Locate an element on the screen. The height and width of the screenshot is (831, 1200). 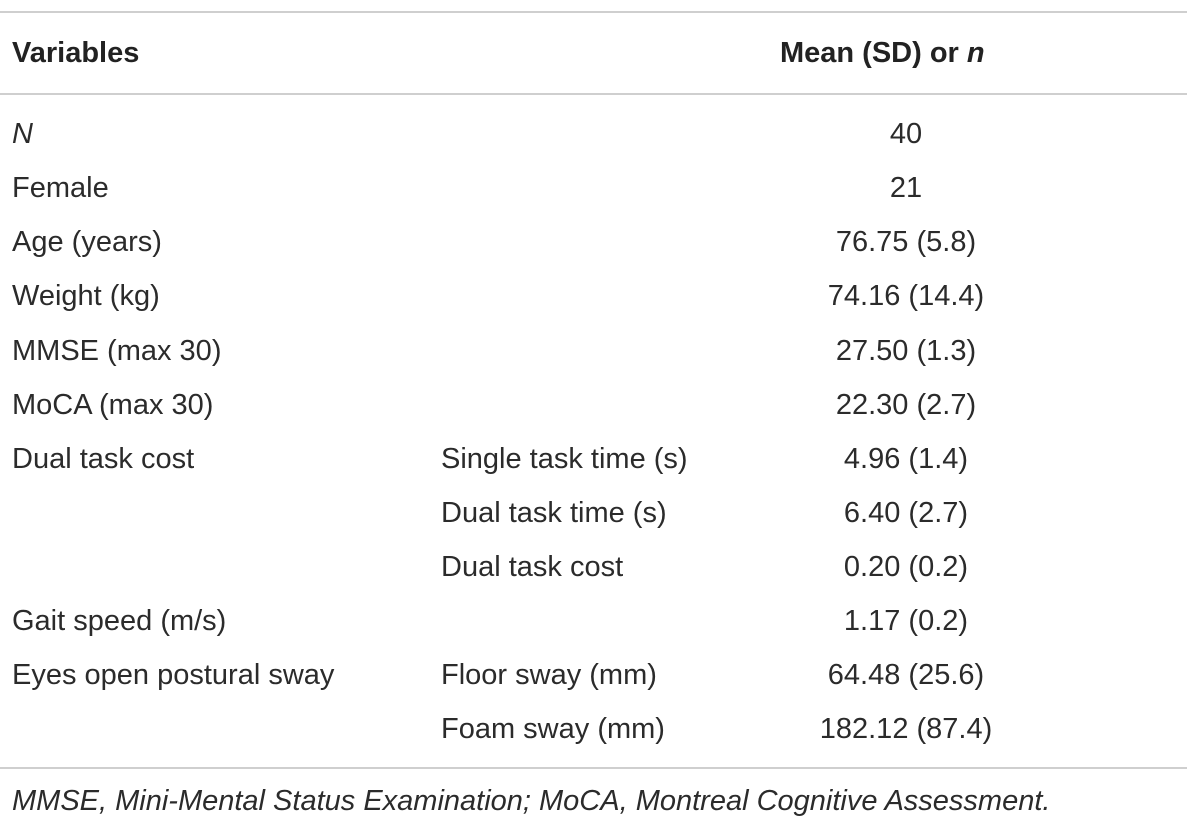
header-n-label: n is located at coordinates (975, 53).